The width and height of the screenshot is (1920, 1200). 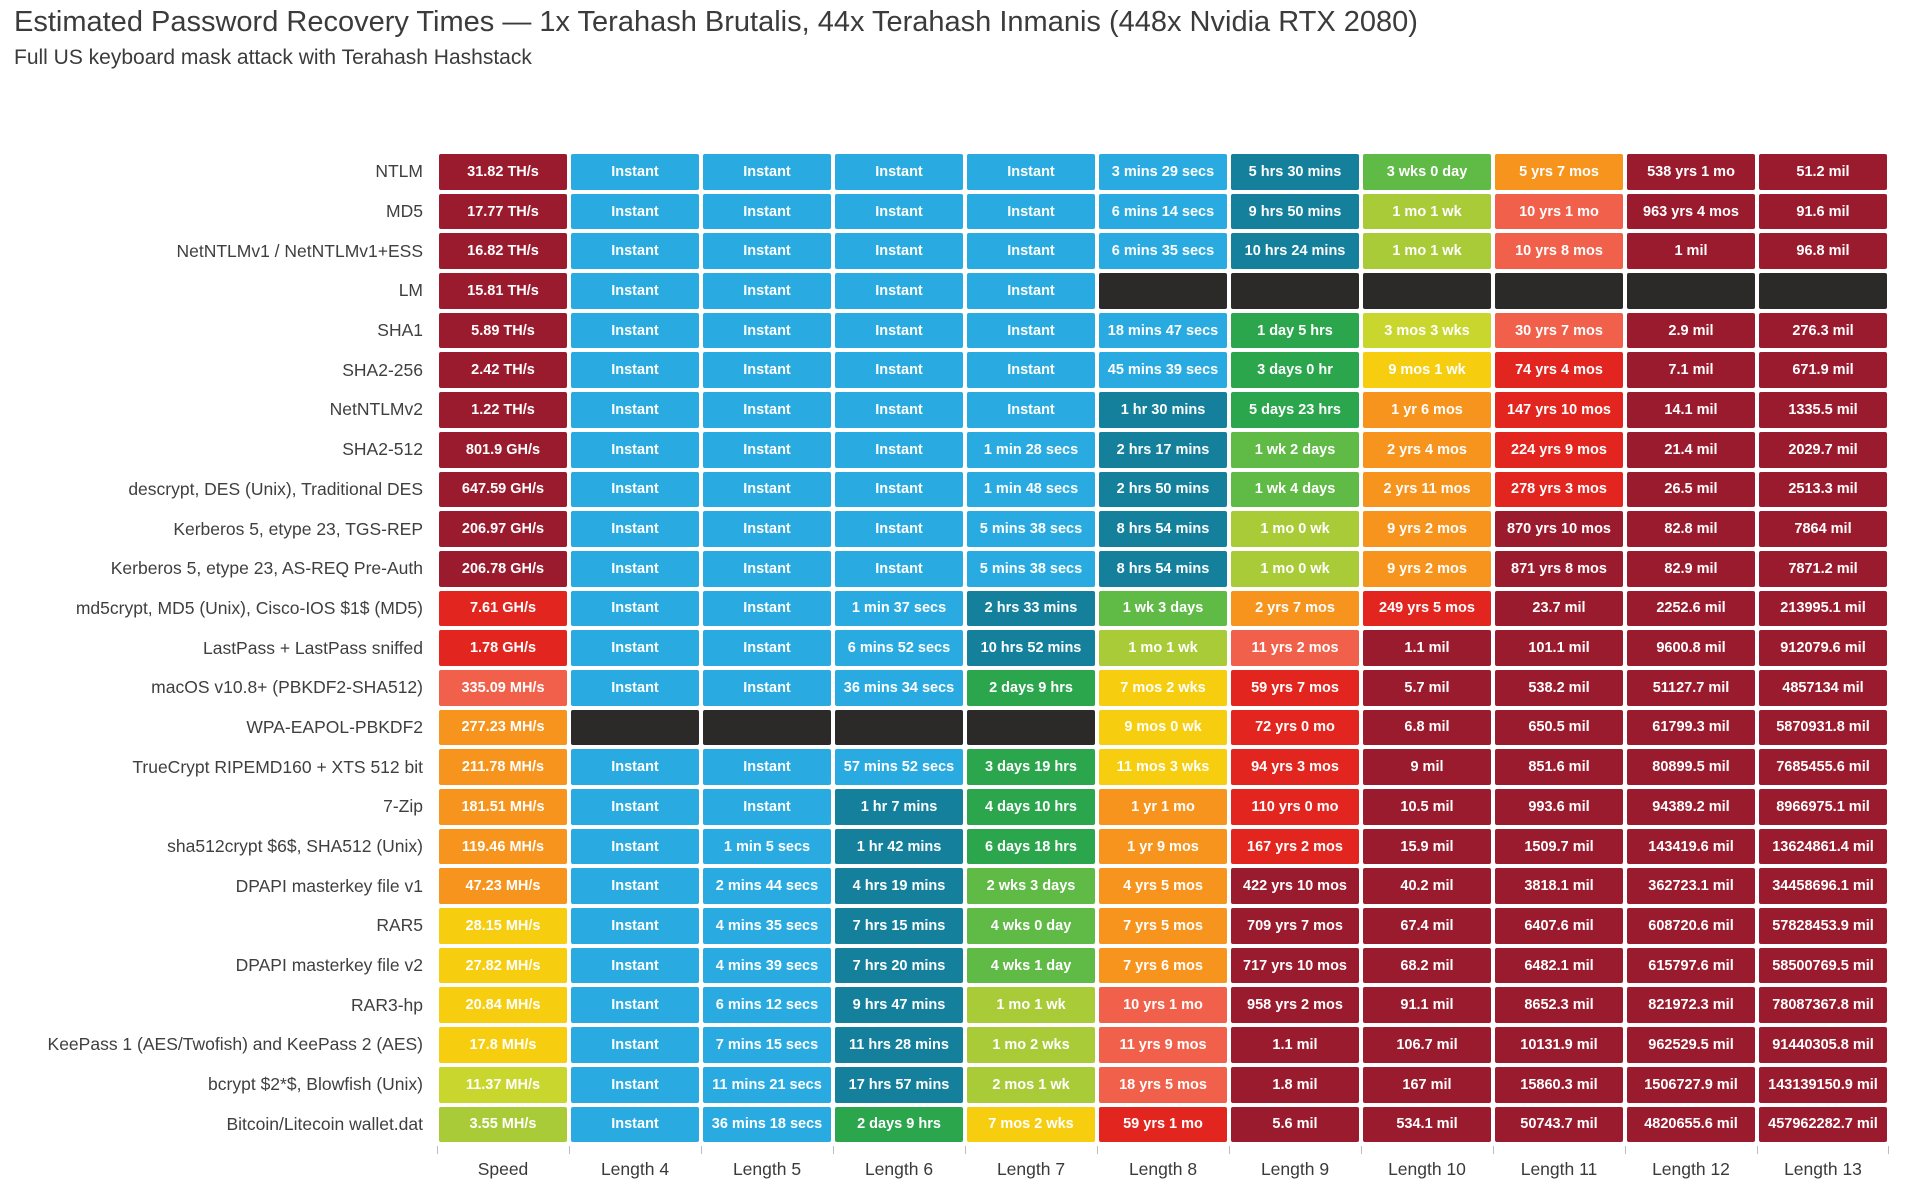 What do you see at coordinates (1295, 251) in the screenshot?
I see `time-cell: 10 hrs 24 mins` at bounding box center [1295, 251].